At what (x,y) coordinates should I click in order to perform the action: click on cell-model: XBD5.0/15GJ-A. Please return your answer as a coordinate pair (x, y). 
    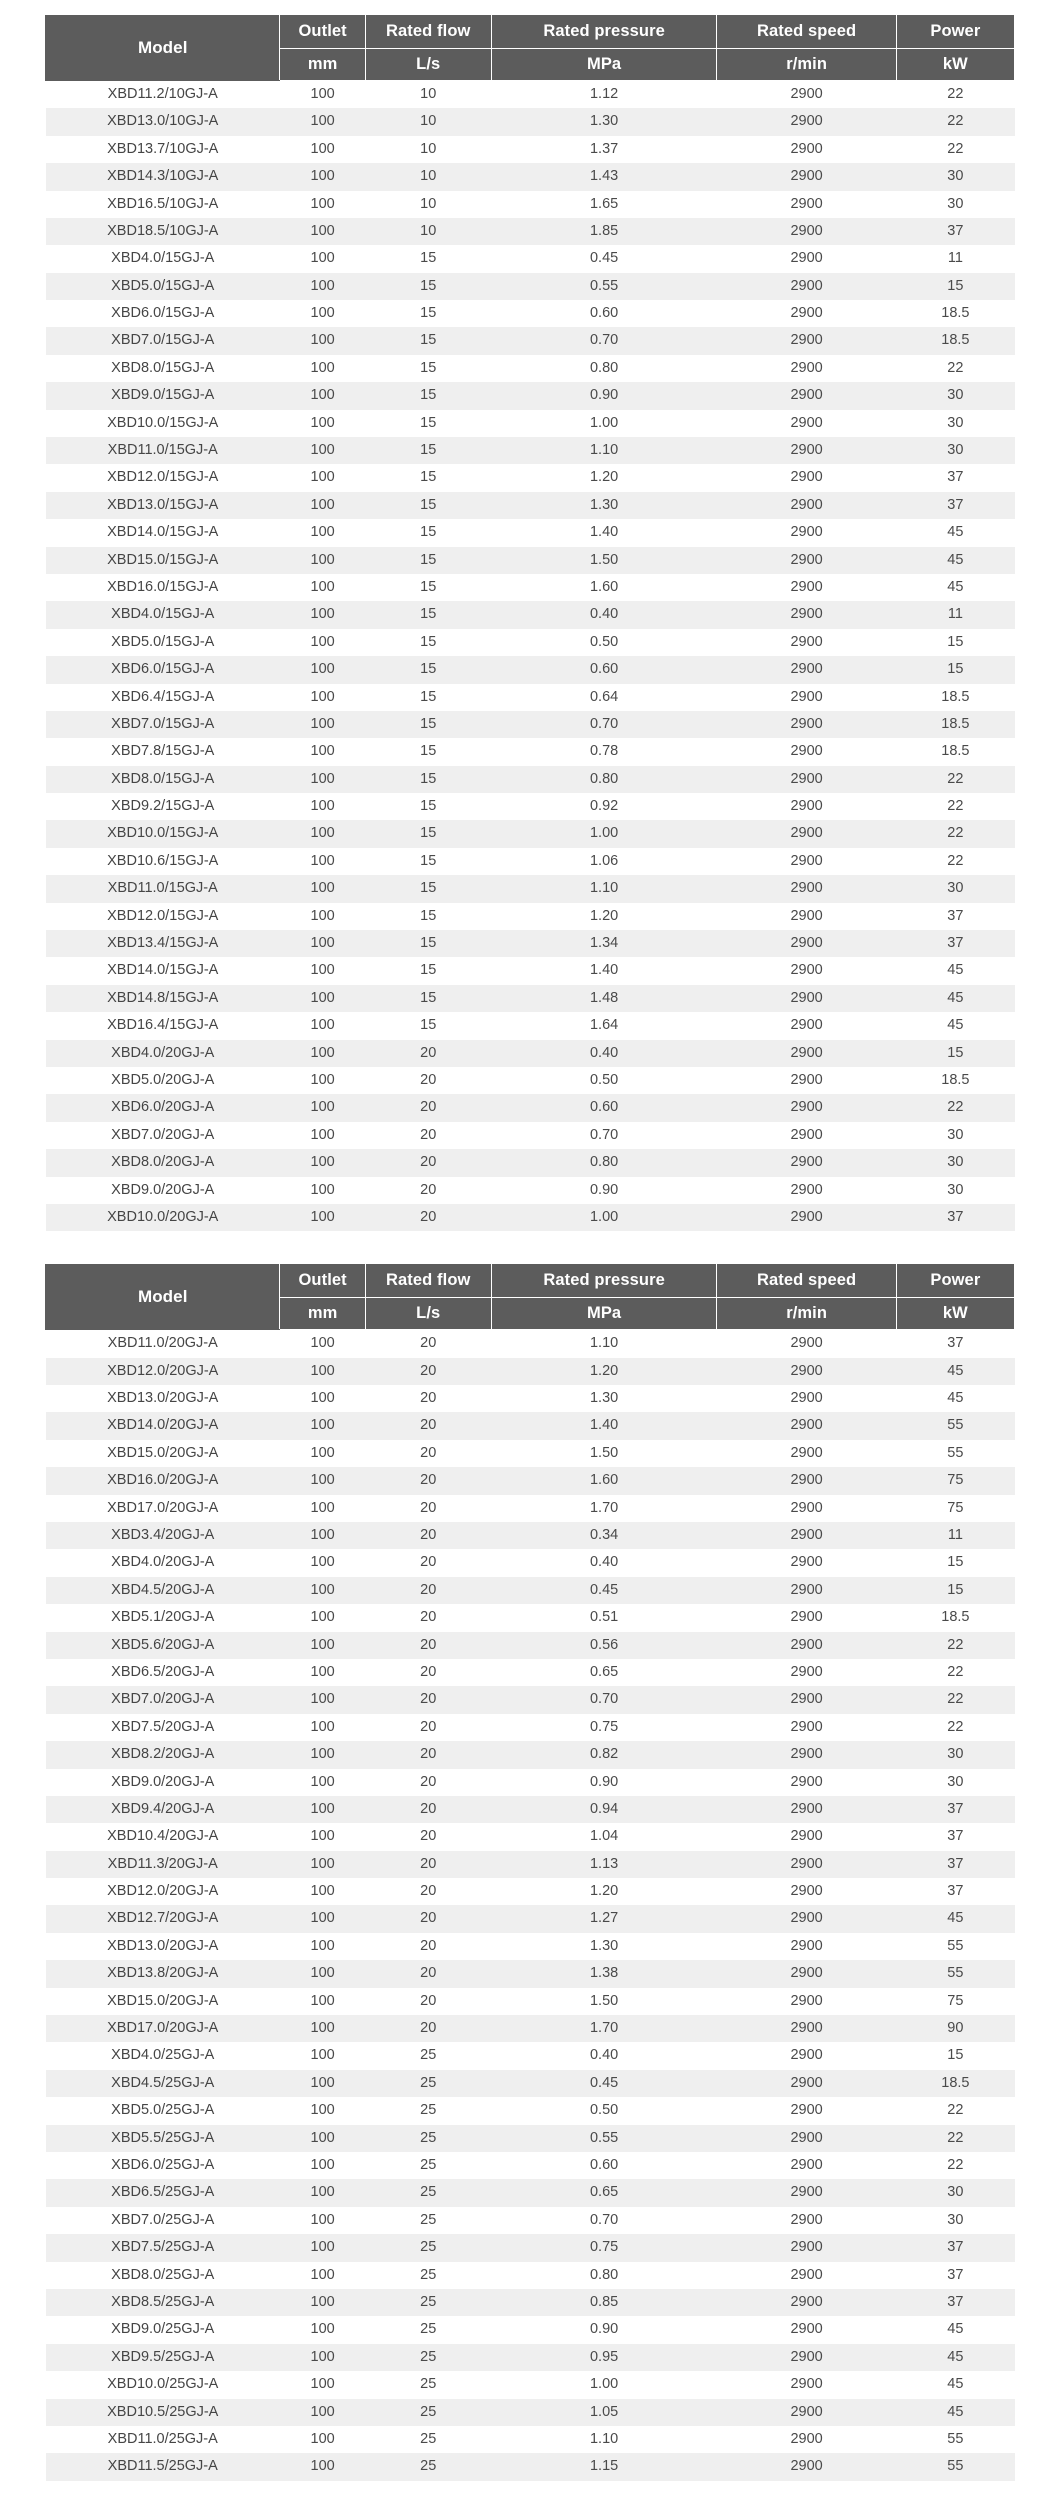
    Looking at the image, I should click on (162, 286).